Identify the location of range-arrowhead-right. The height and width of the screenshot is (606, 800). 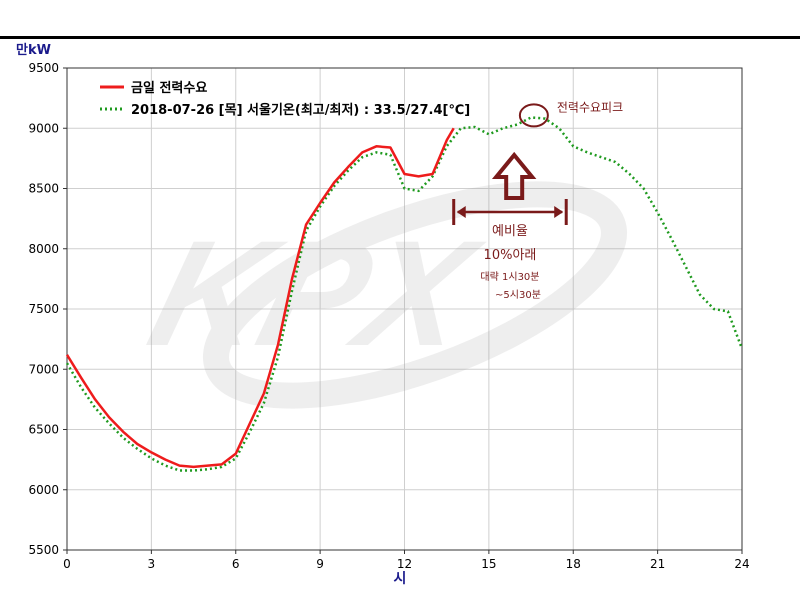
(559, 212).